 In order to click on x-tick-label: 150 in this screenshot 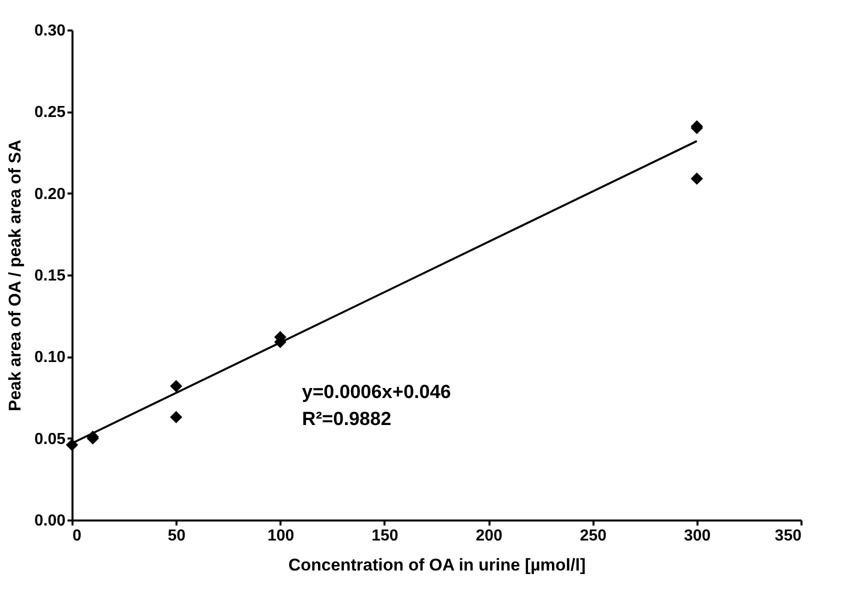, I will do `click(385, 536)`.